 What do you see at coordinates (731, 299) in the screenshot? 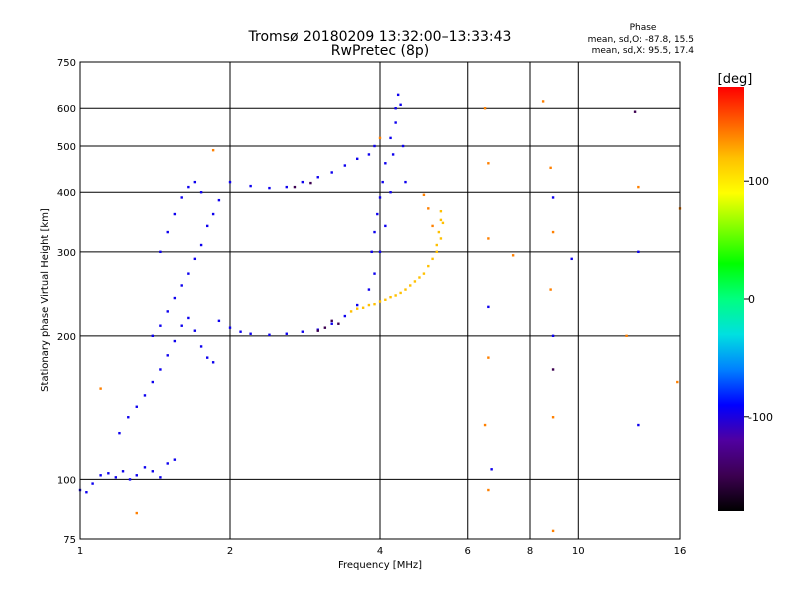
I see `colorbar` at bounding box center [731, 299].